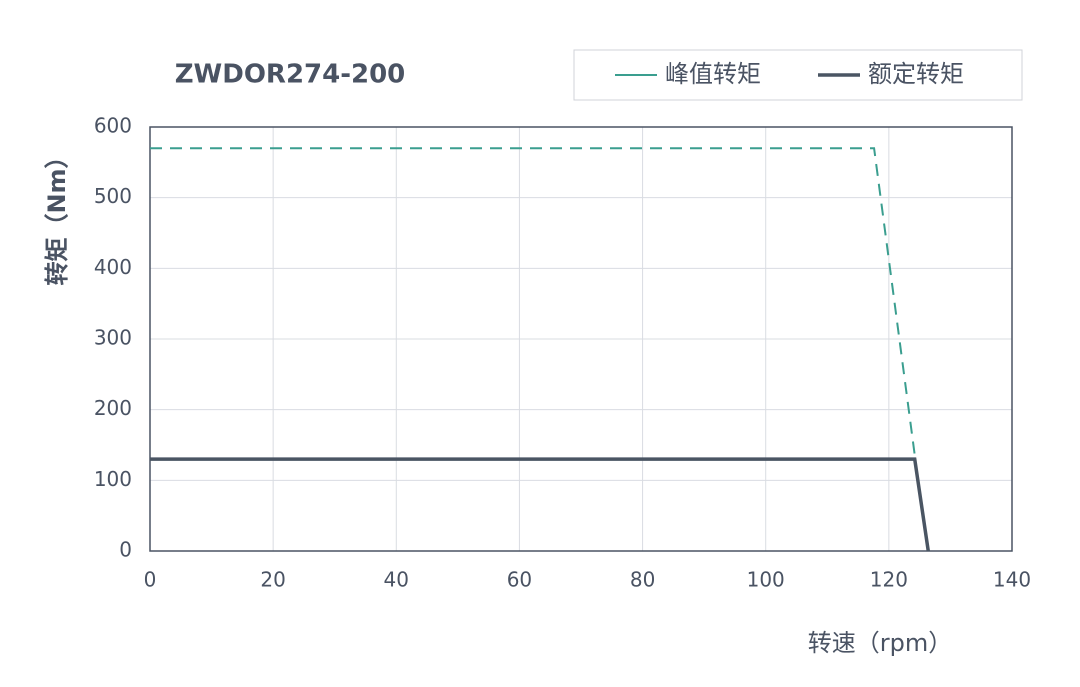  Describe the element at coordinates (113, 267) in the screenshot. I see `y-tick-label: 400` at that location.